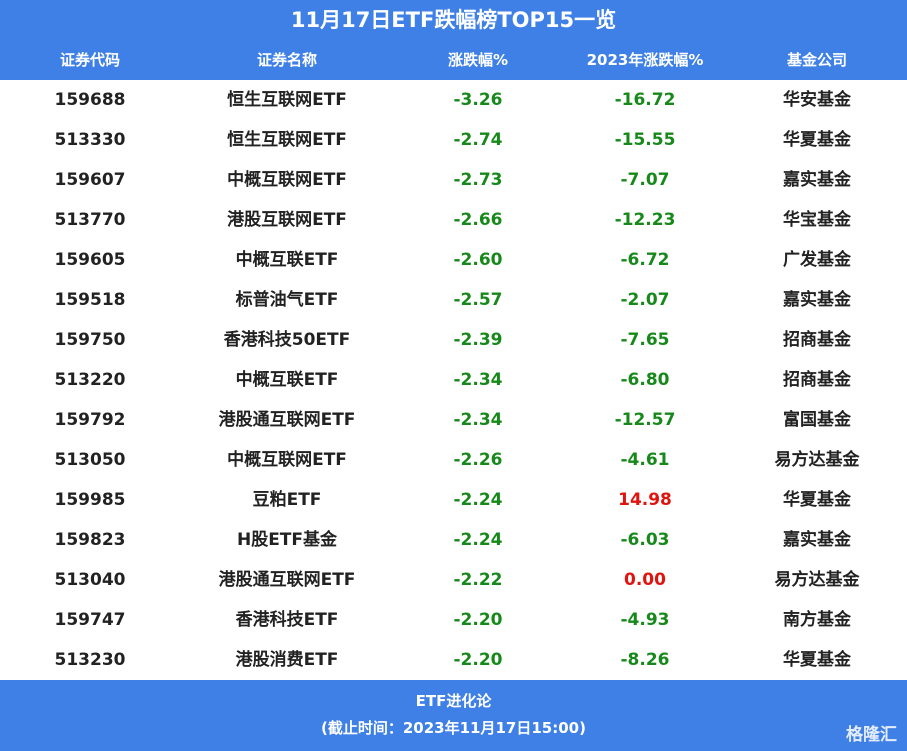  I want to click on daily-change: -2.39, so click(478, 340).